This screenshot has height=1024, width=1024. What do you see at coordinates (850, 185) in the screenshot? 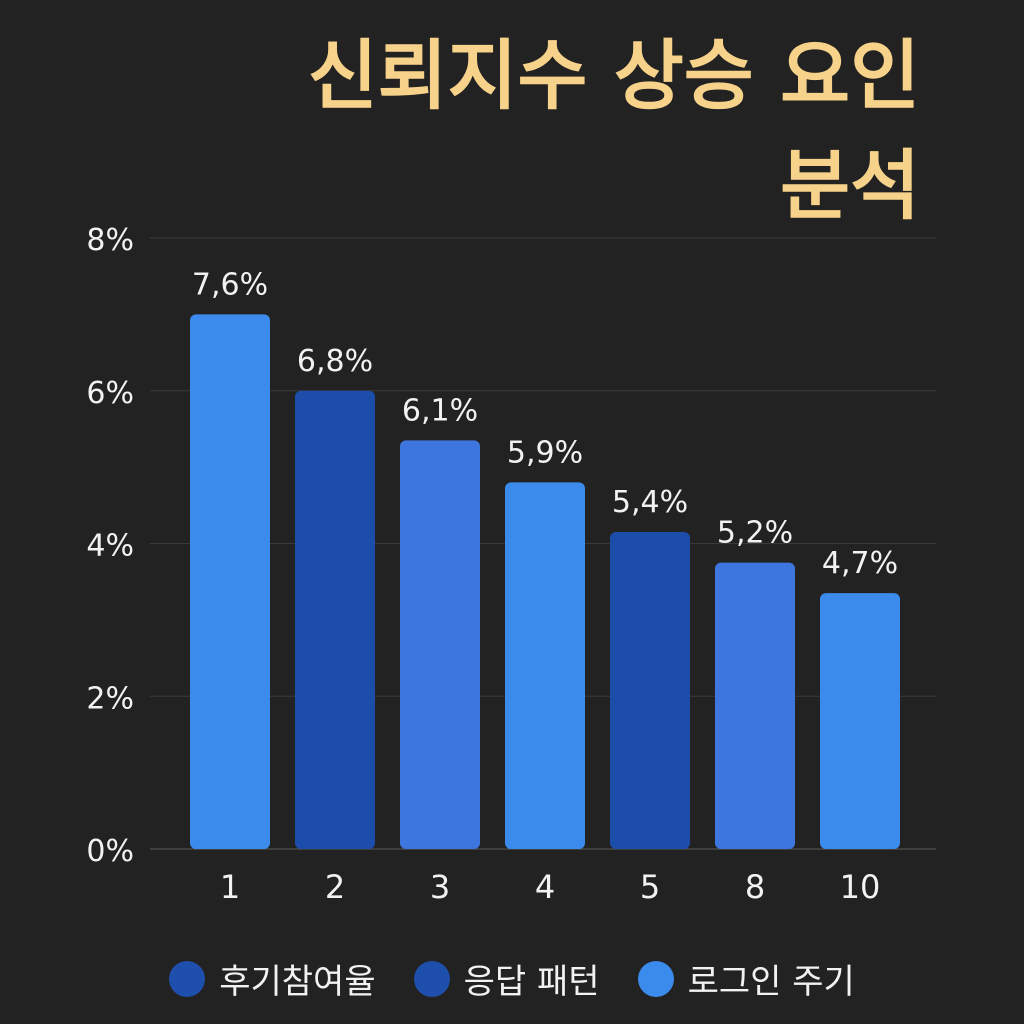
I see `chart-title-line2: 분석` at bounding box center [850, 185].